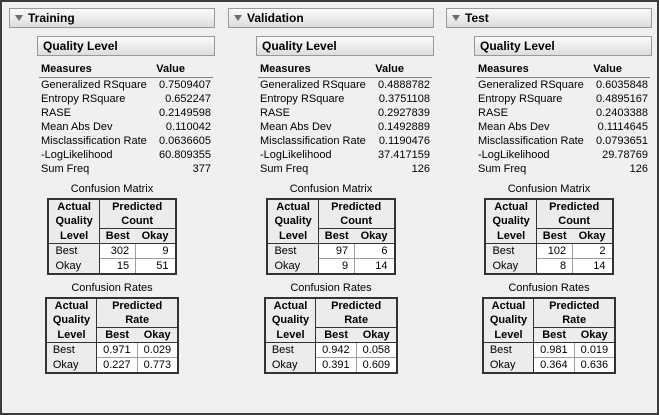  I want to click on cm-data-row: Best 302 9, so click(112, 251).